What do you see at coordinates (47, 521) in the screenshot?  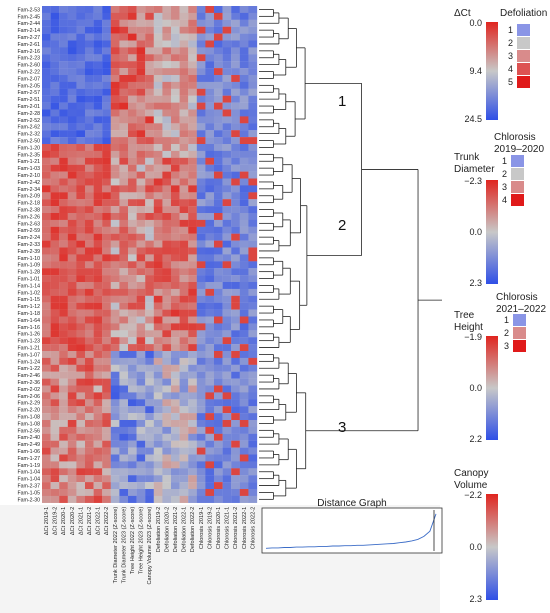 I see `column-label: ΔCt 2019-1` at bounding box center [47, 521].